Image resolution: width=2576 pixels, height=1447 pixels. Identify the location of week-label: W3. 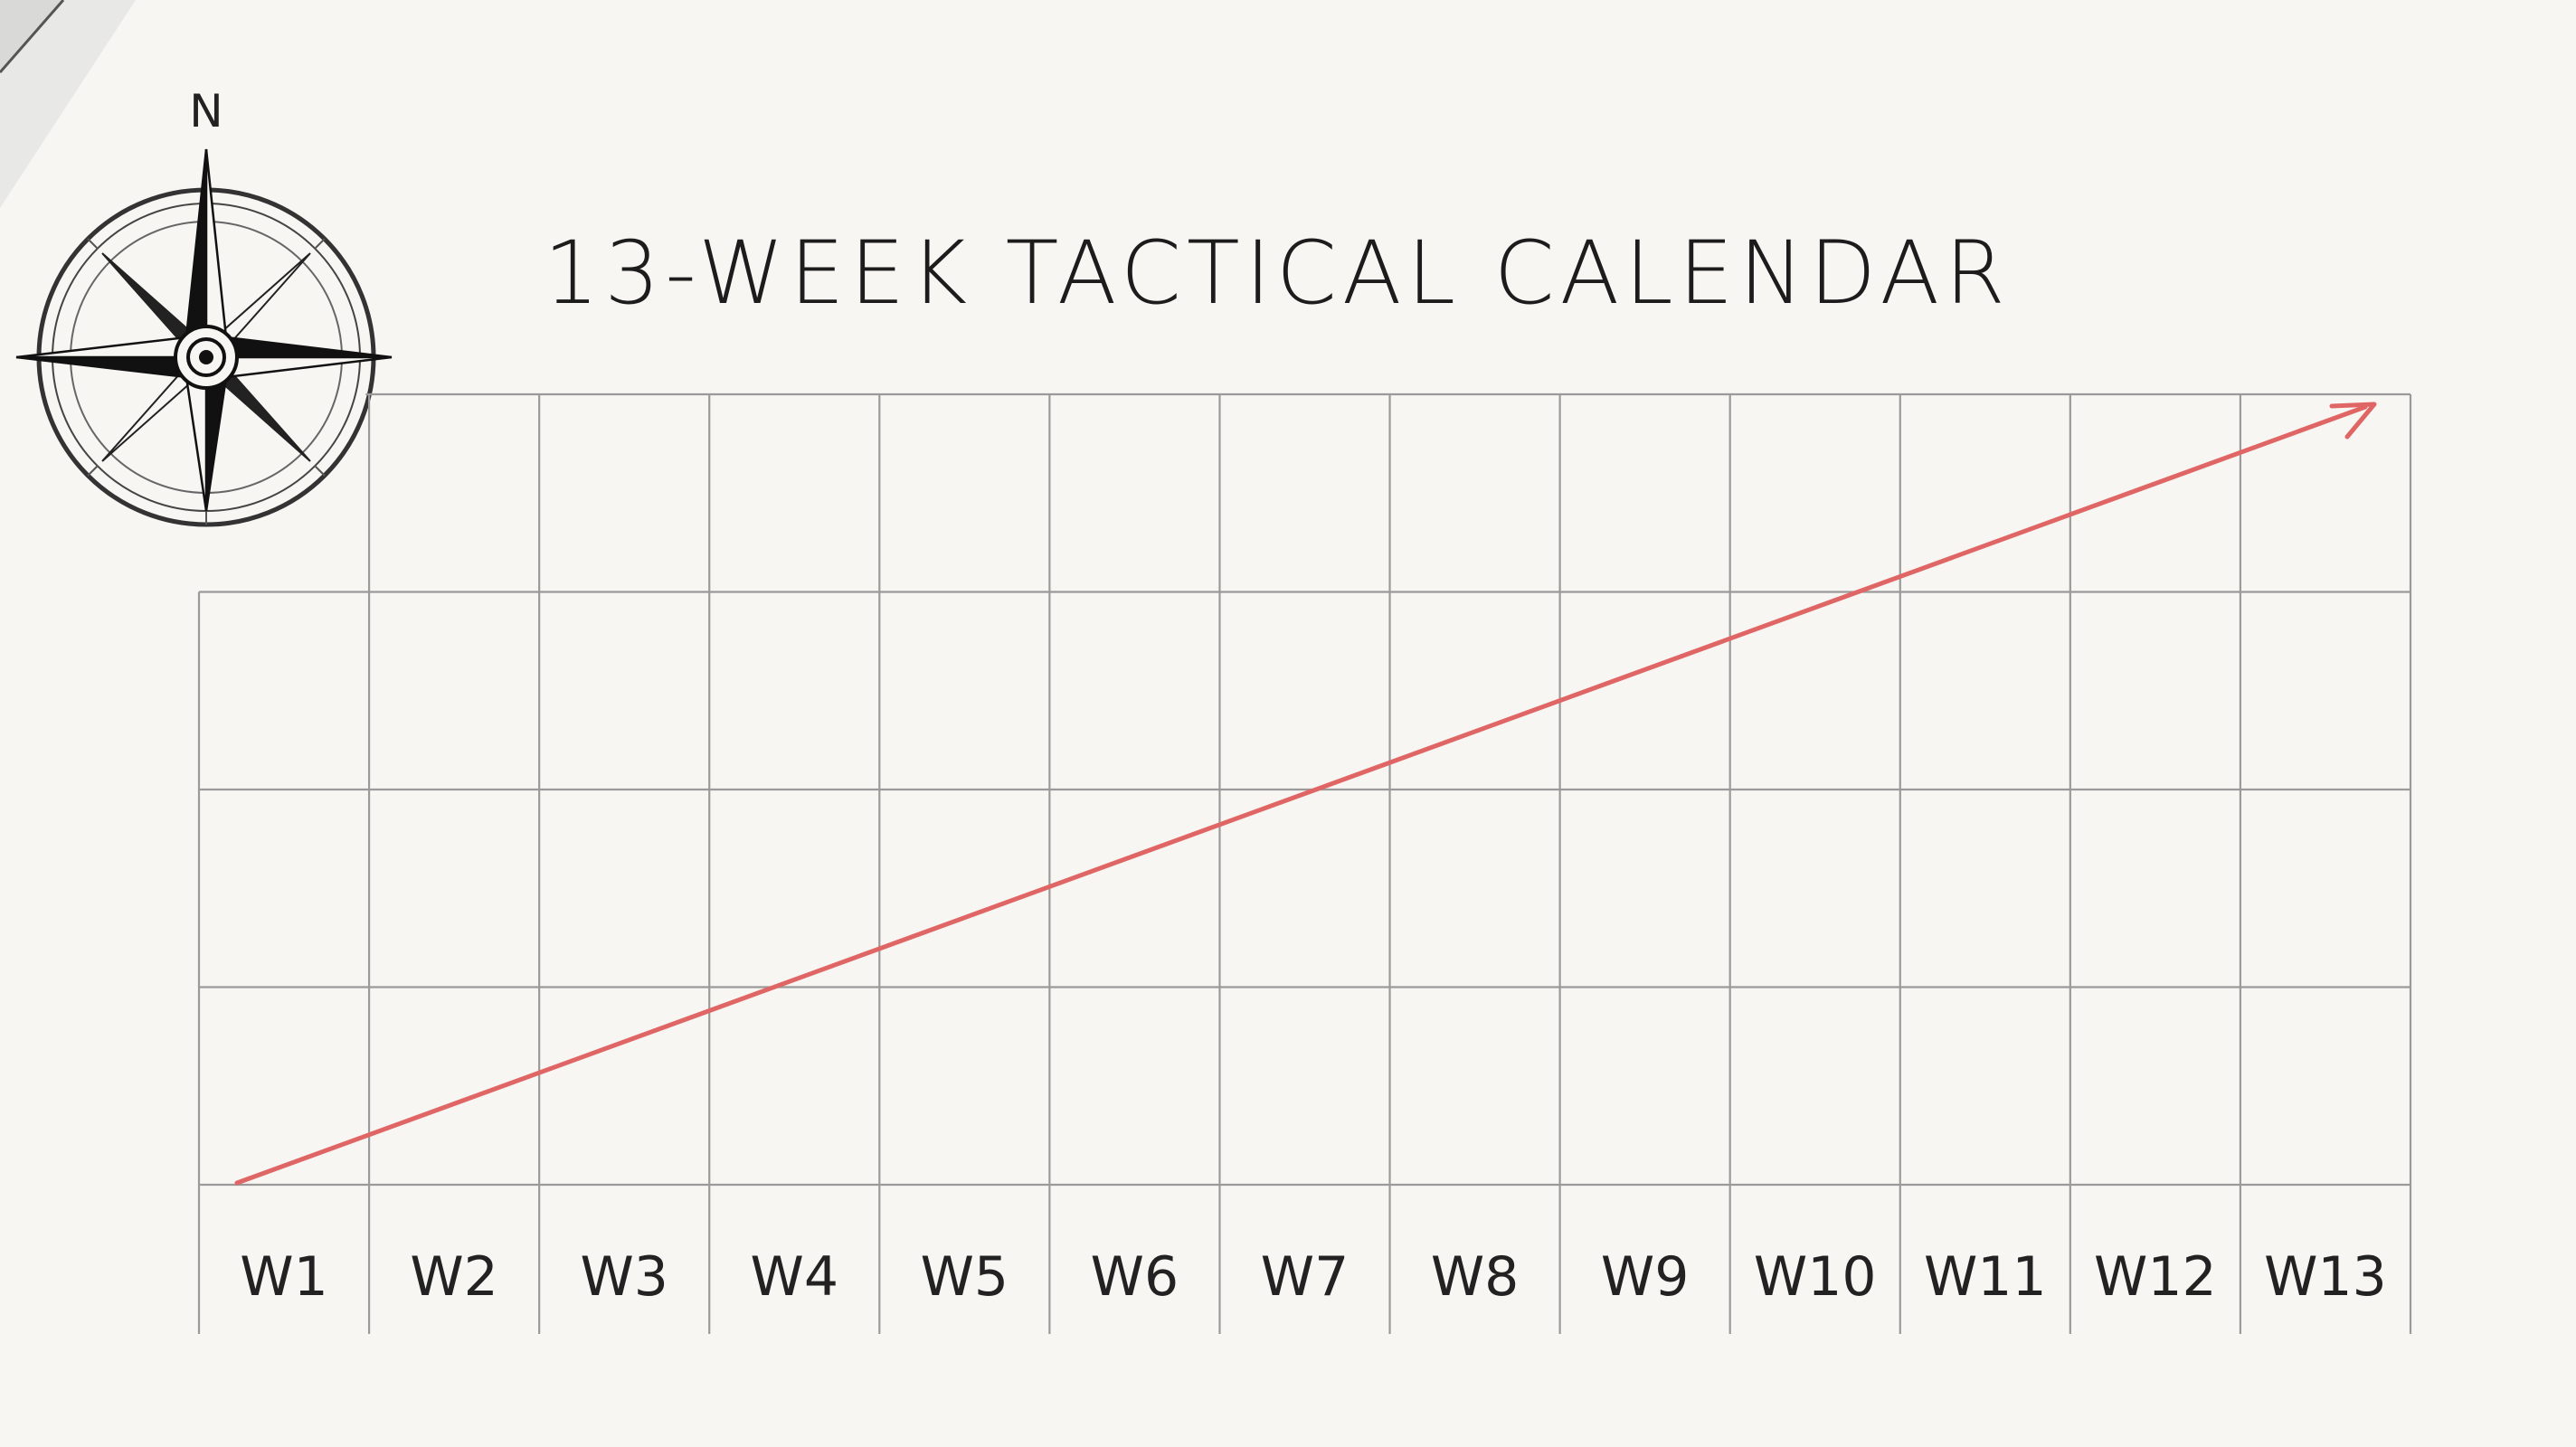
(624, 1277).